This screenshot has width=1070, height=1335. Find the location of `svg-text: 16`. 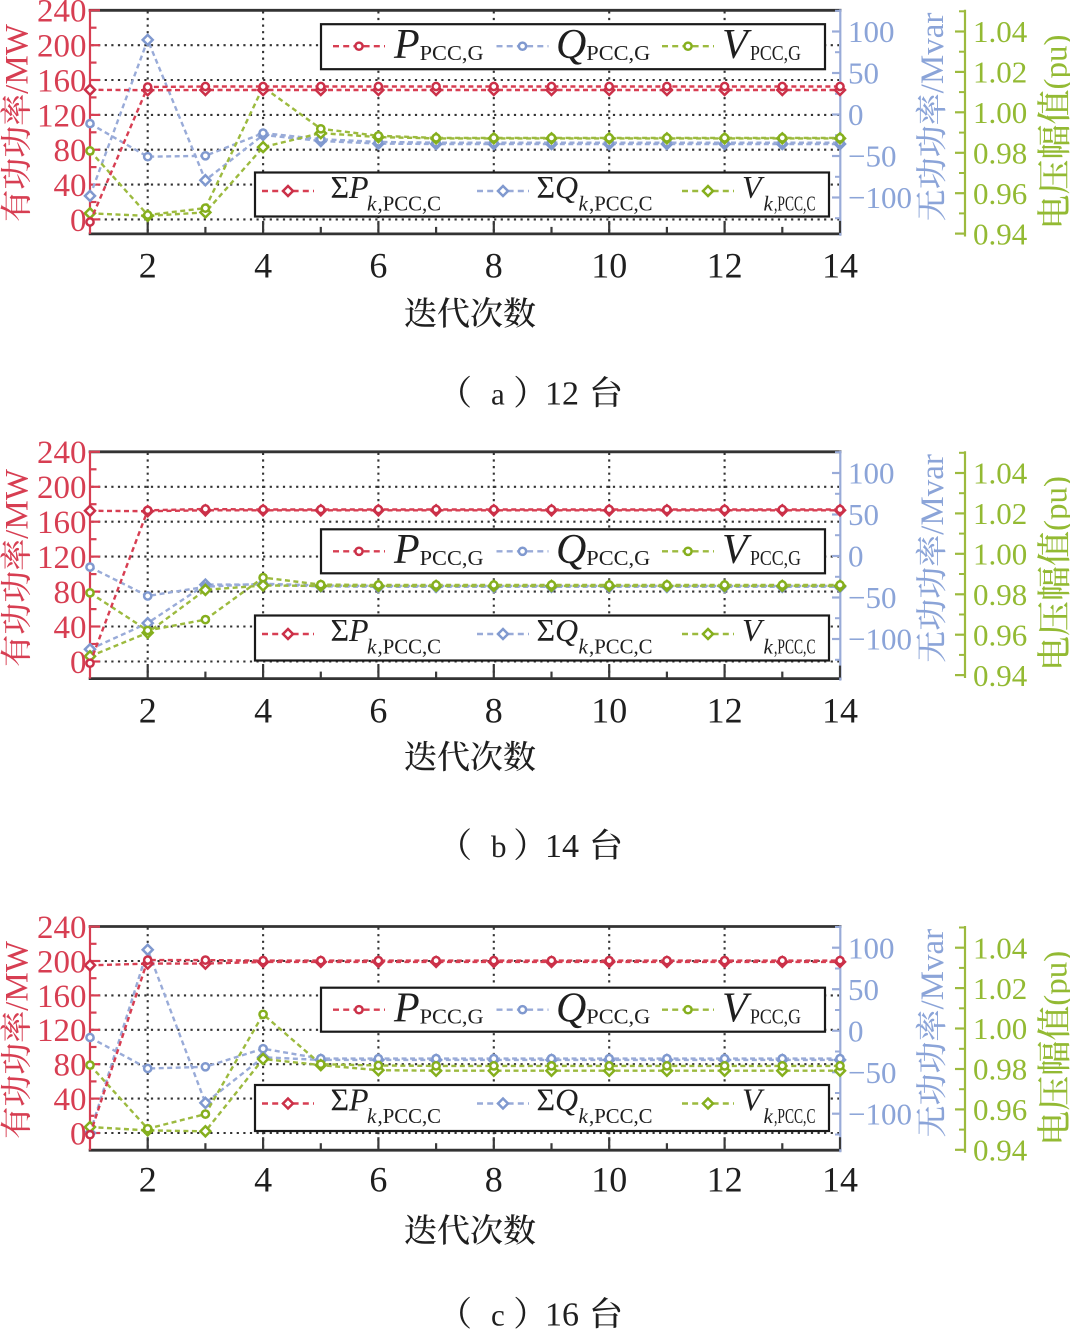

svg-text: 16 is located at coordinates (562, 1313).